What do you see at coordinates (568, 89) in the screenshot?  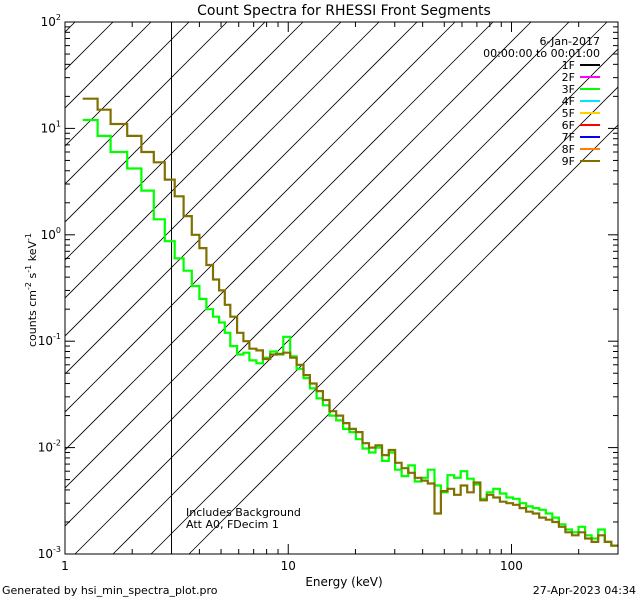 I see `legend-label: 3F` at bounding box center [568, 89].